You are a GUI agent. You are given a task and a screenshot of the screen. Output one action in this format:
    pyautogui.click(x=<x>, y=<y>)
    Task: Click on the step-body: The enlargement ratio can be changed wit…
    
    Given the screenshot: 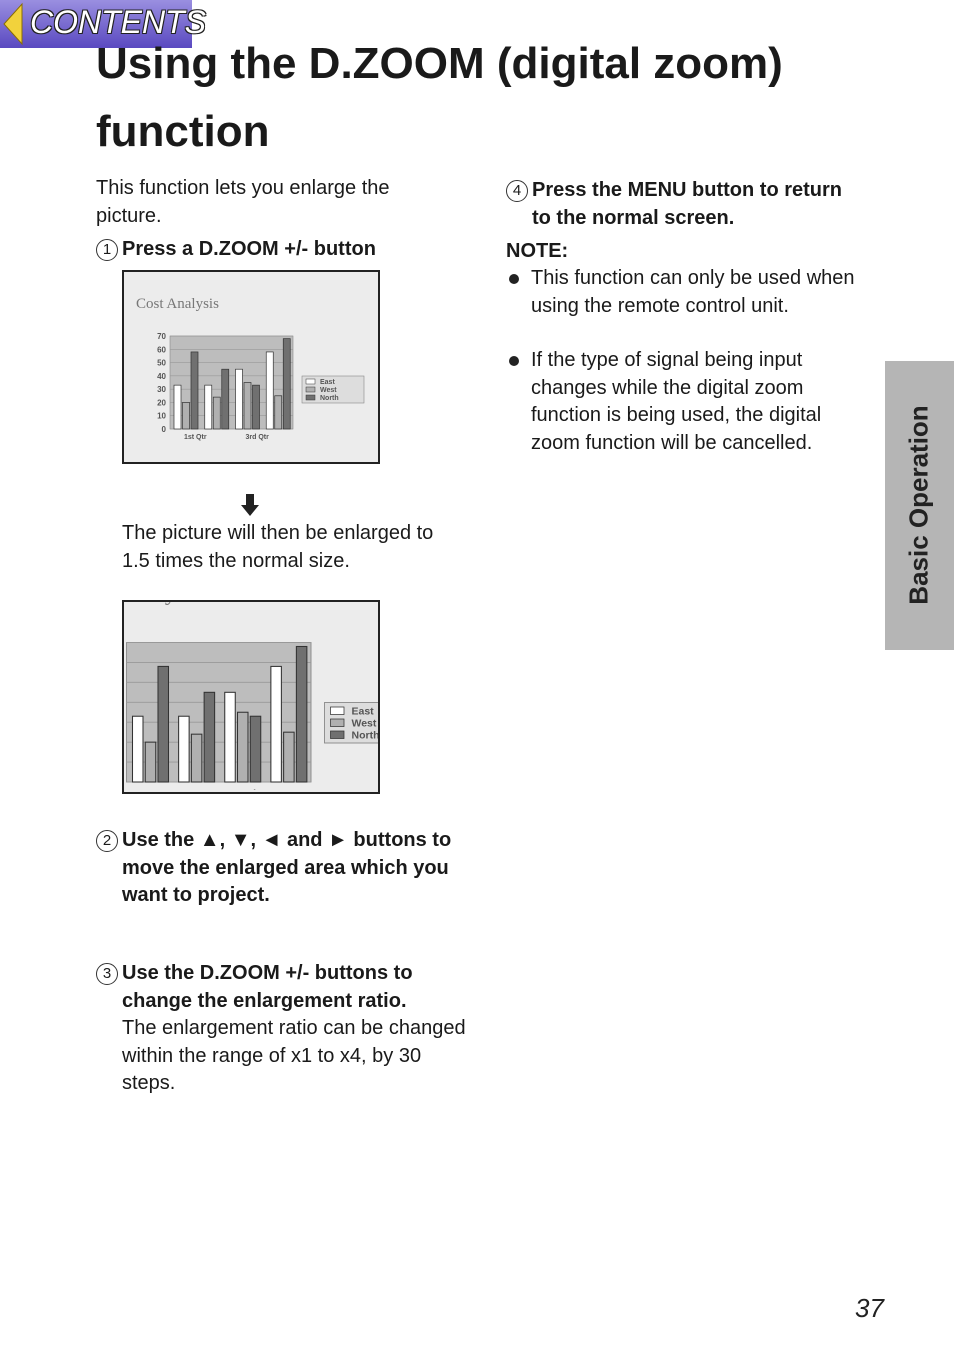 What is the action you would take?
    pyautogui.click(x=294, y=1055)
    